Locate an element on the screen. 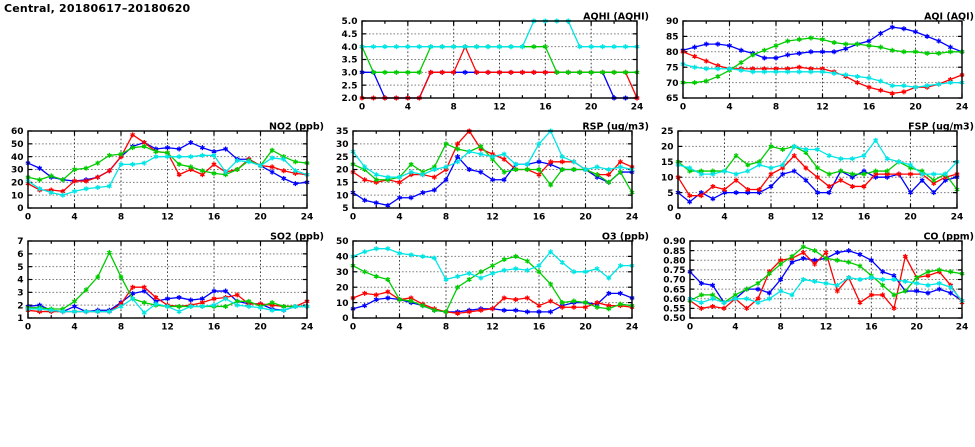 The height and width of the screenshot is (447, 975). y-tick-label: 90 is located at coordinates (672, 22).